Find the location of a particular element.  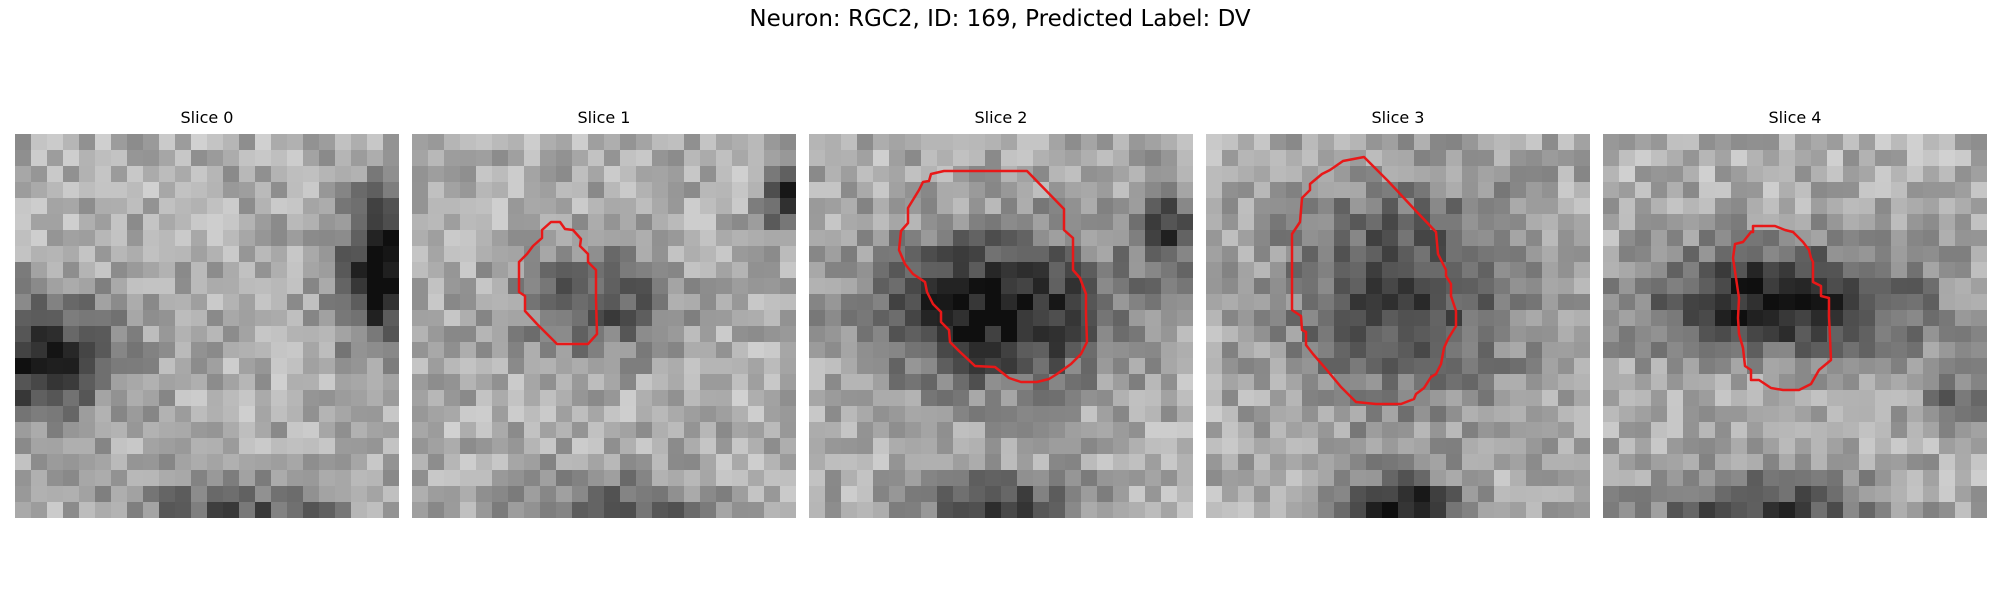

slice-title: Slice 0 is located at coordinates (207, 117).